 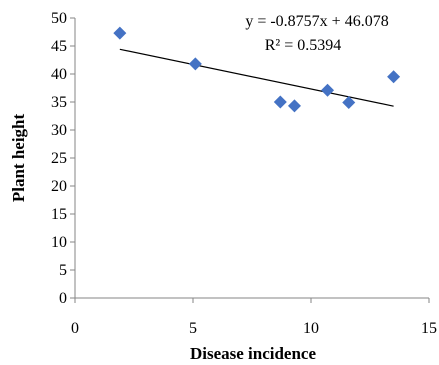 I want to click on y-tick-label: 30, so click(x=59, y=130).